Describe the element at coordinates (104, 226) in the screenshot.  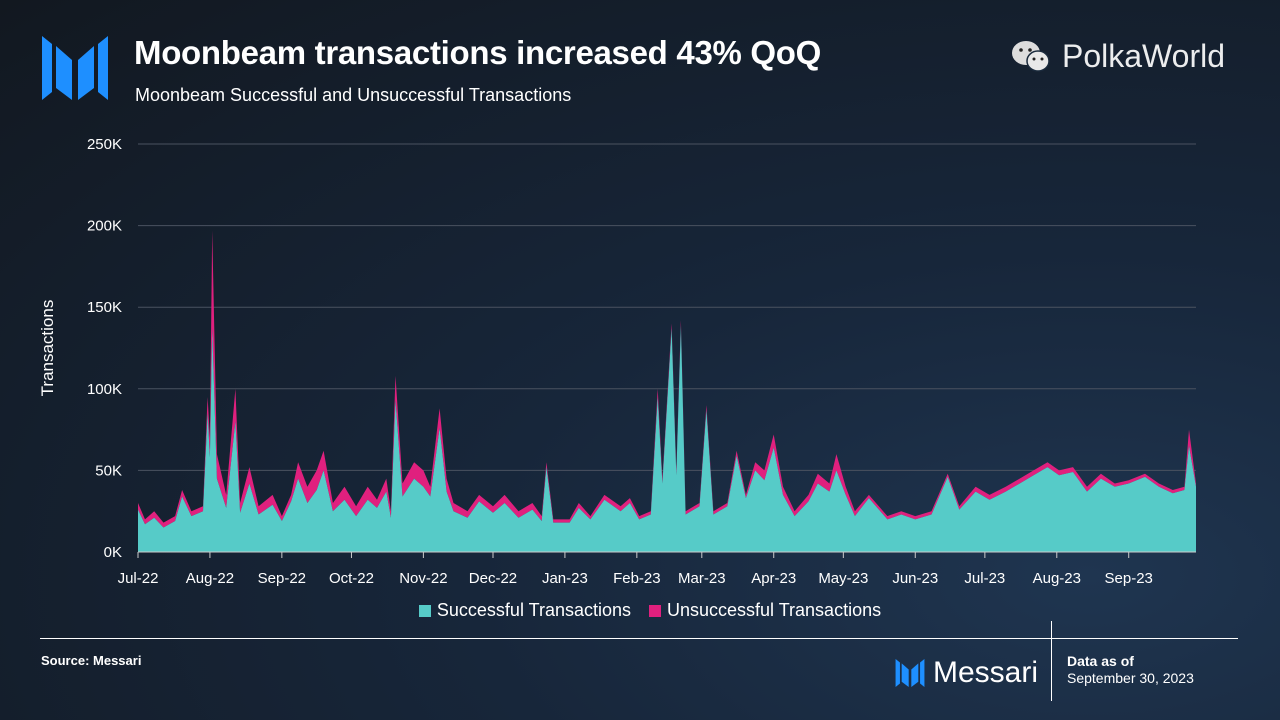
I see `y-tick-label: 200K` at that location.